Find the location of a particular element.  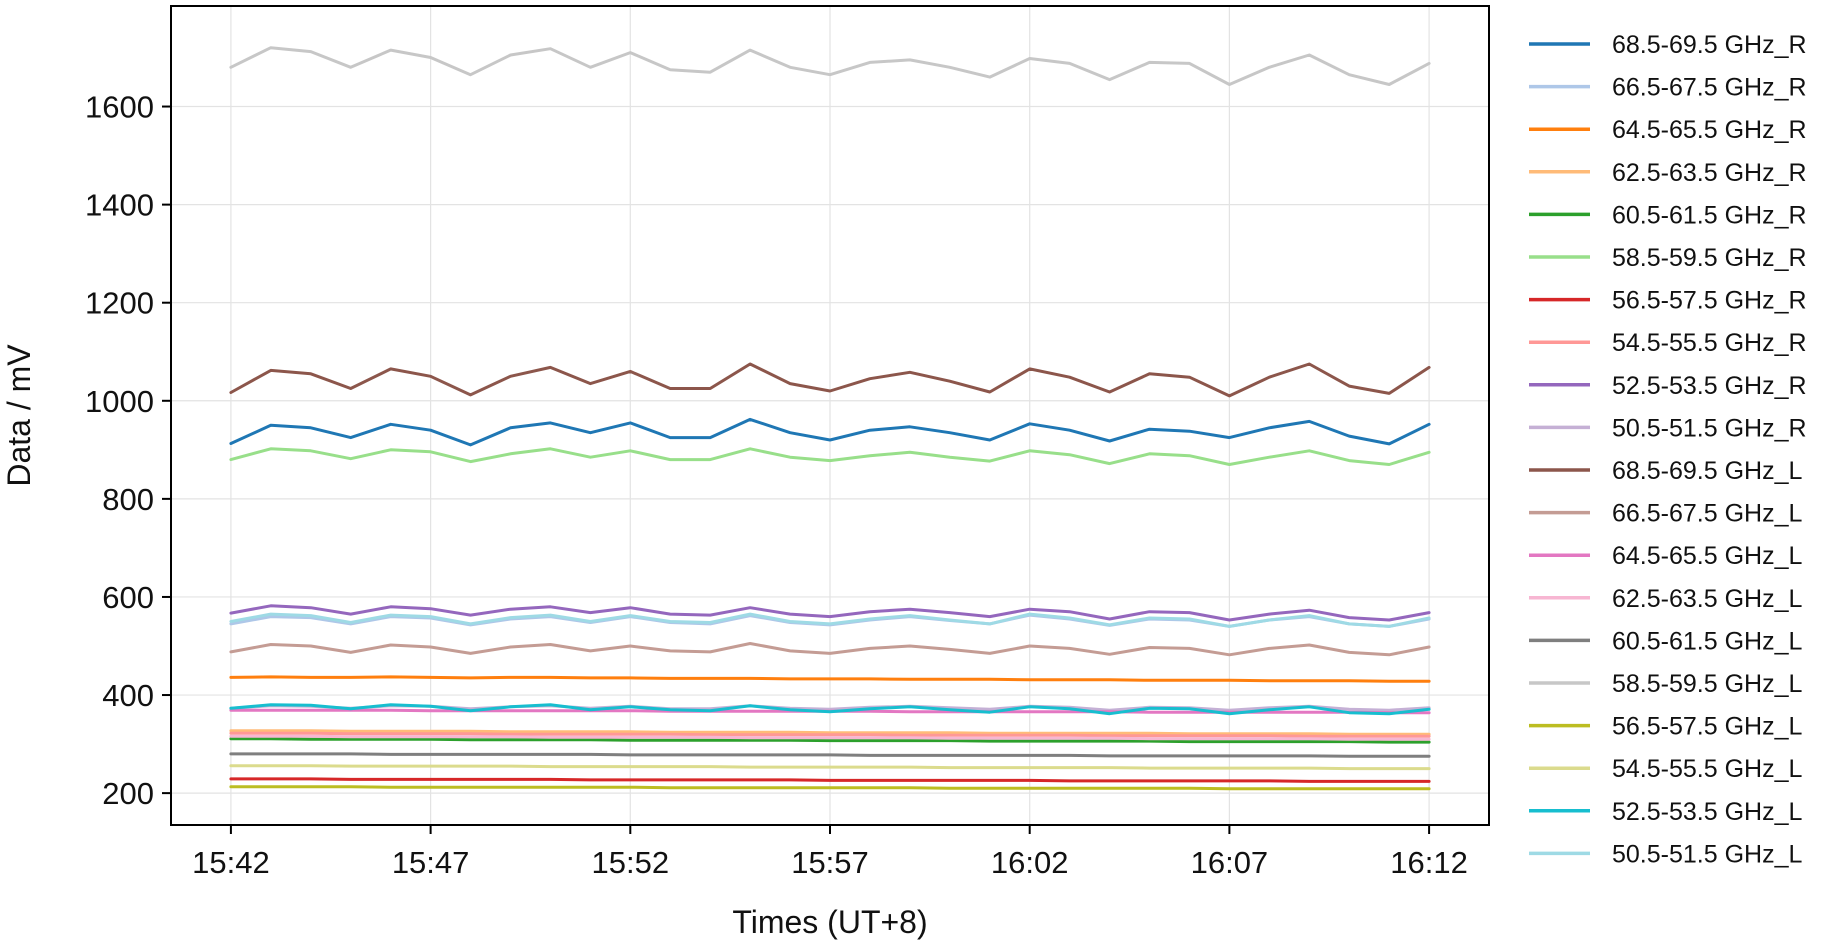

legend-label: 58.5-59.5 GHz_R is located at coordinates (1709, 258).